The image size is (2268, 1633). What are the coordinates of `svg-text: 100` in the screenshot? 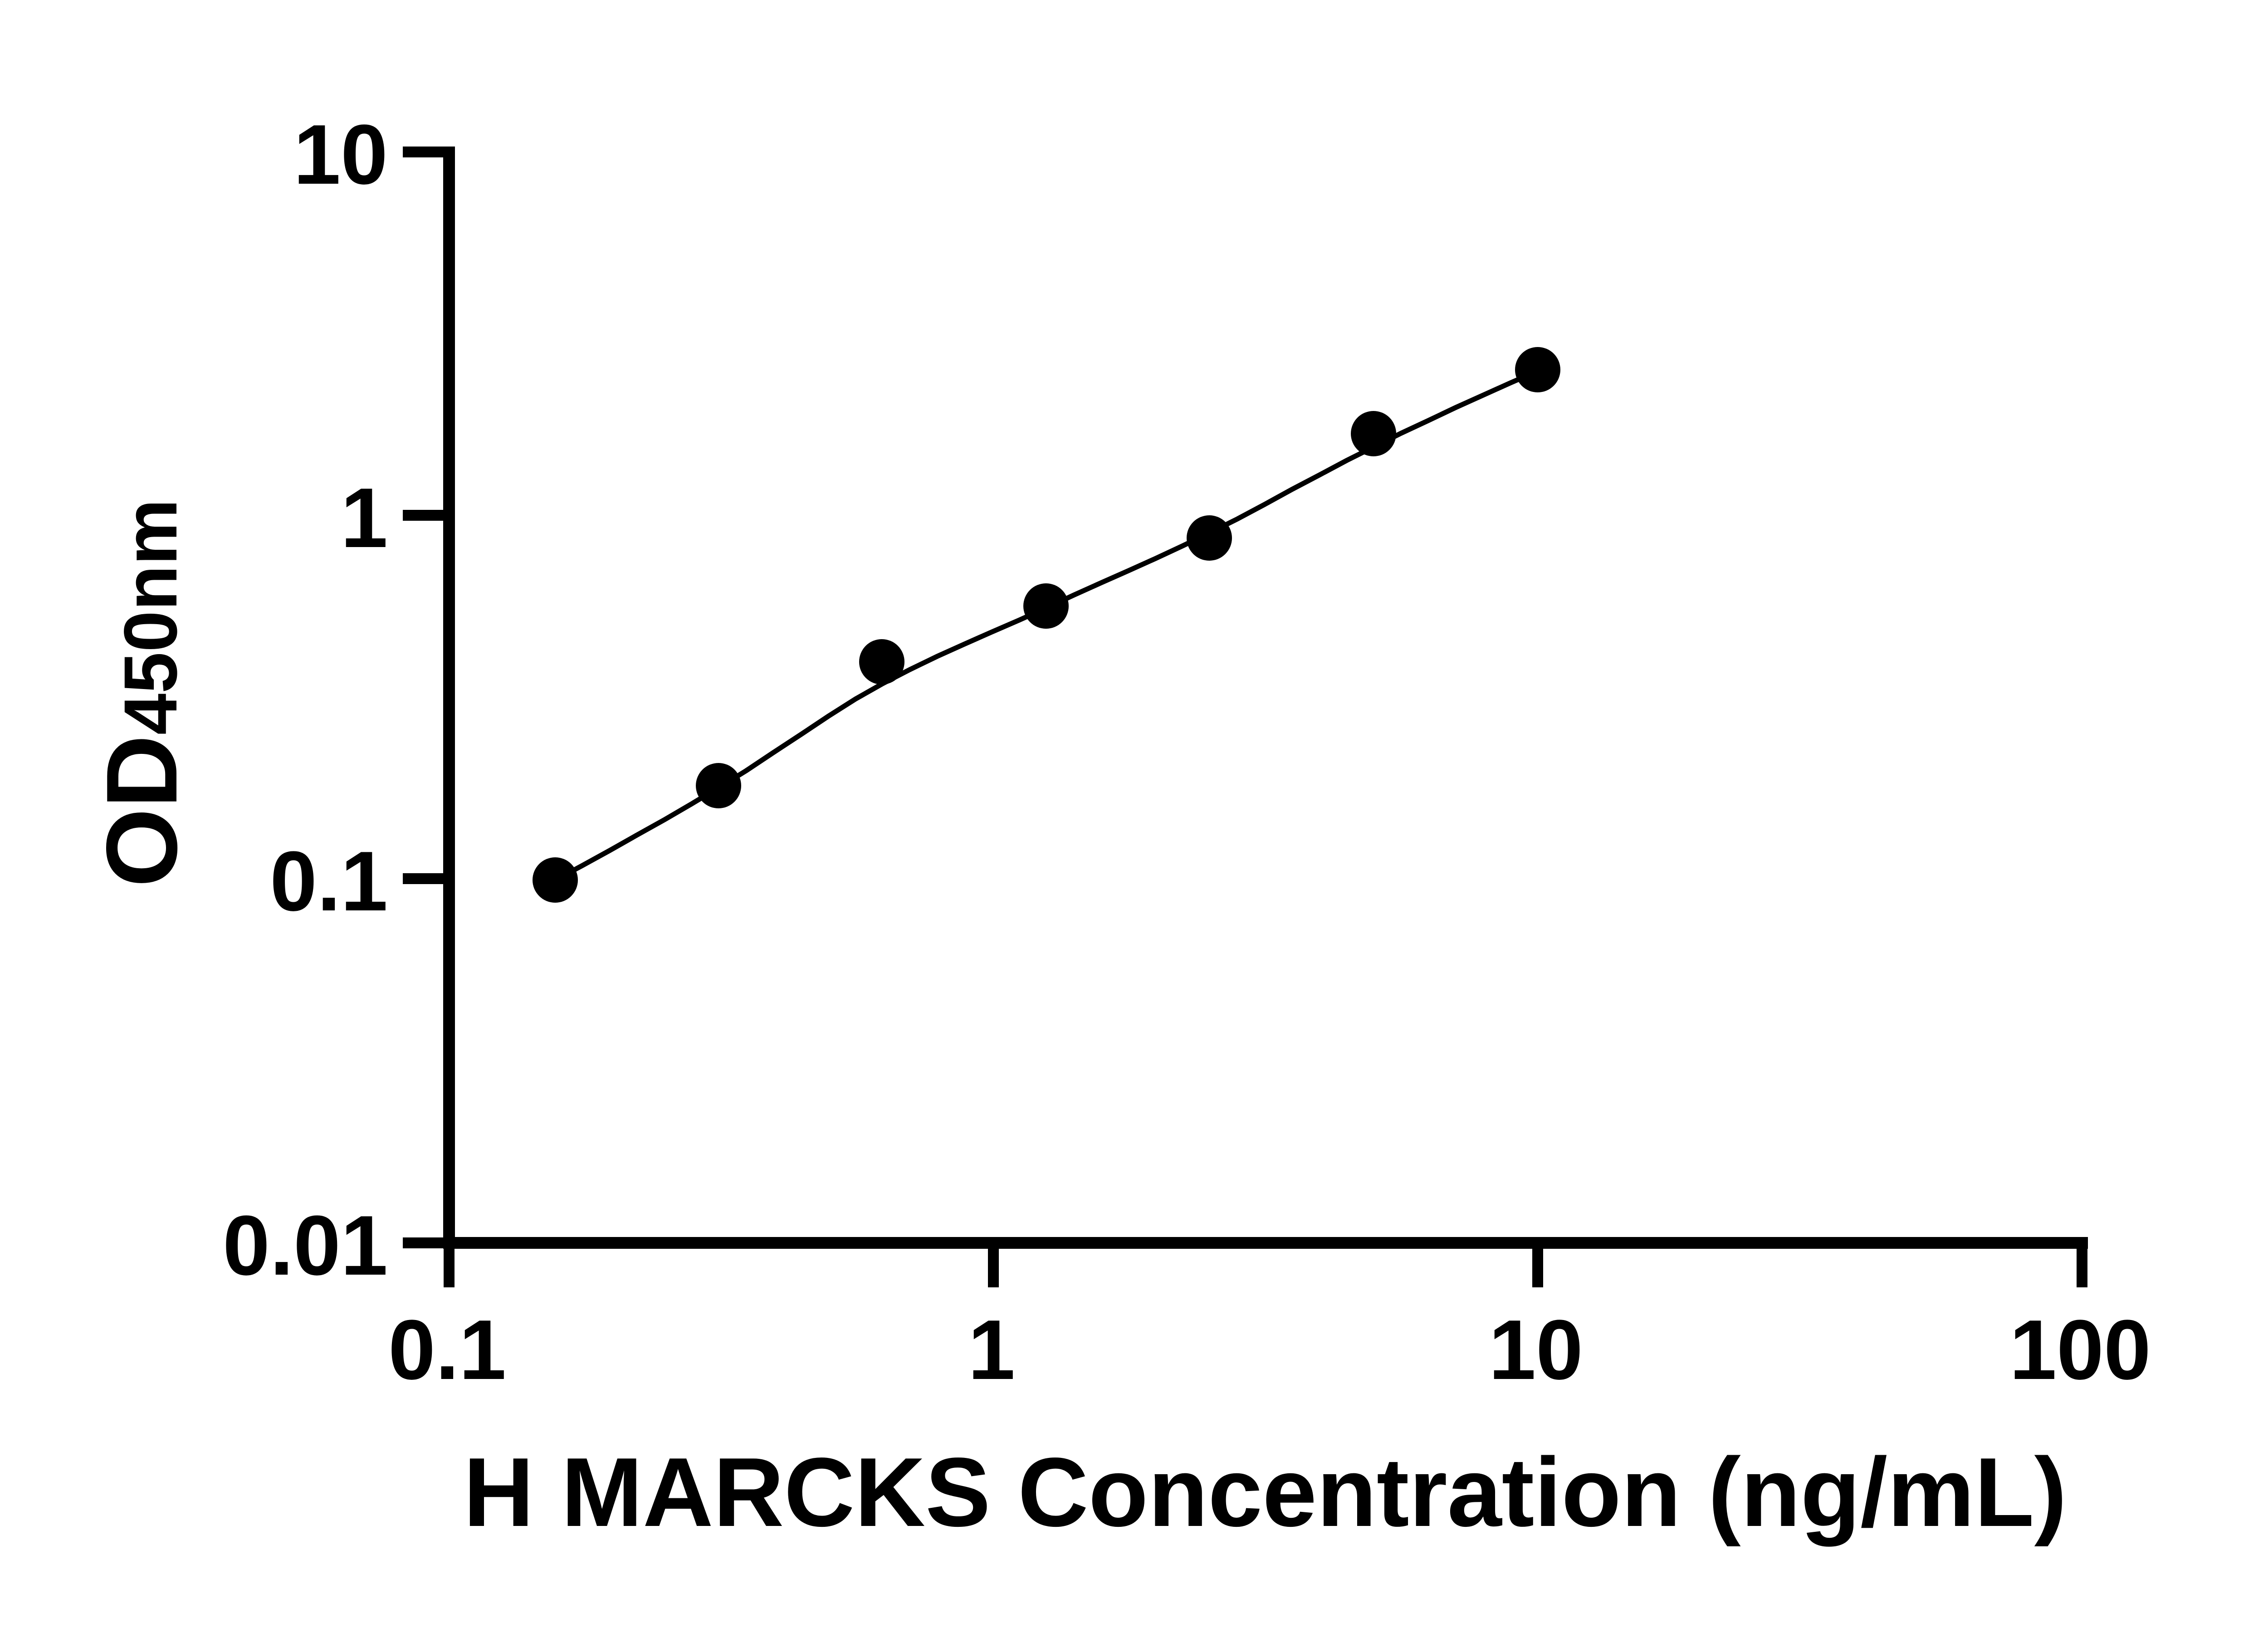 It's located at (2080, 1349).